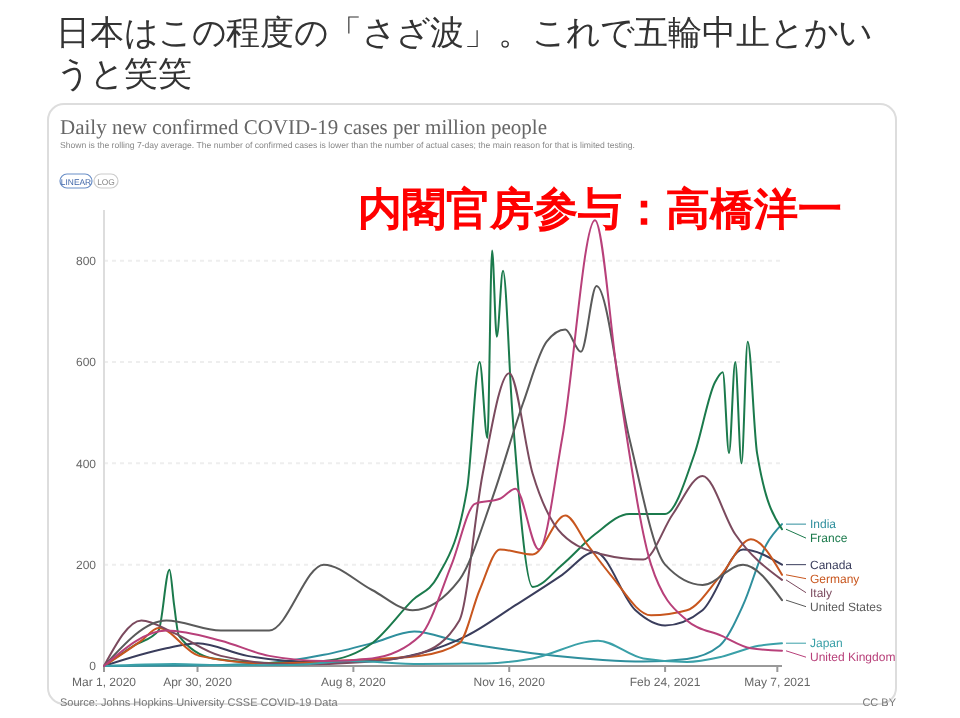 This screenshot has width=960, height=718. I want to click on chart-title: Daily new confirmed COVID-19 cases per million people, so click(304, 129).